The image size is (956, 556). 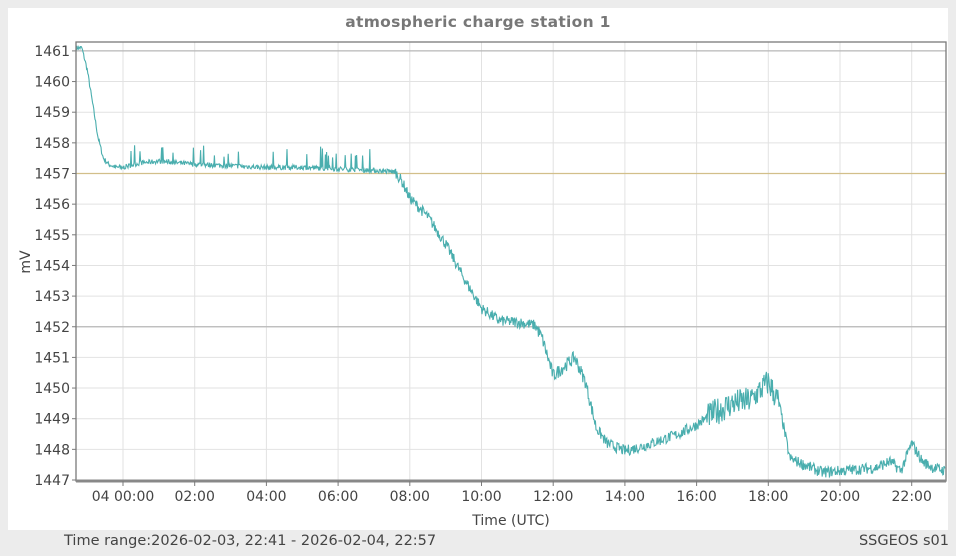 I want to click on y-tick-label: 1460, so click(x=52, y=83).